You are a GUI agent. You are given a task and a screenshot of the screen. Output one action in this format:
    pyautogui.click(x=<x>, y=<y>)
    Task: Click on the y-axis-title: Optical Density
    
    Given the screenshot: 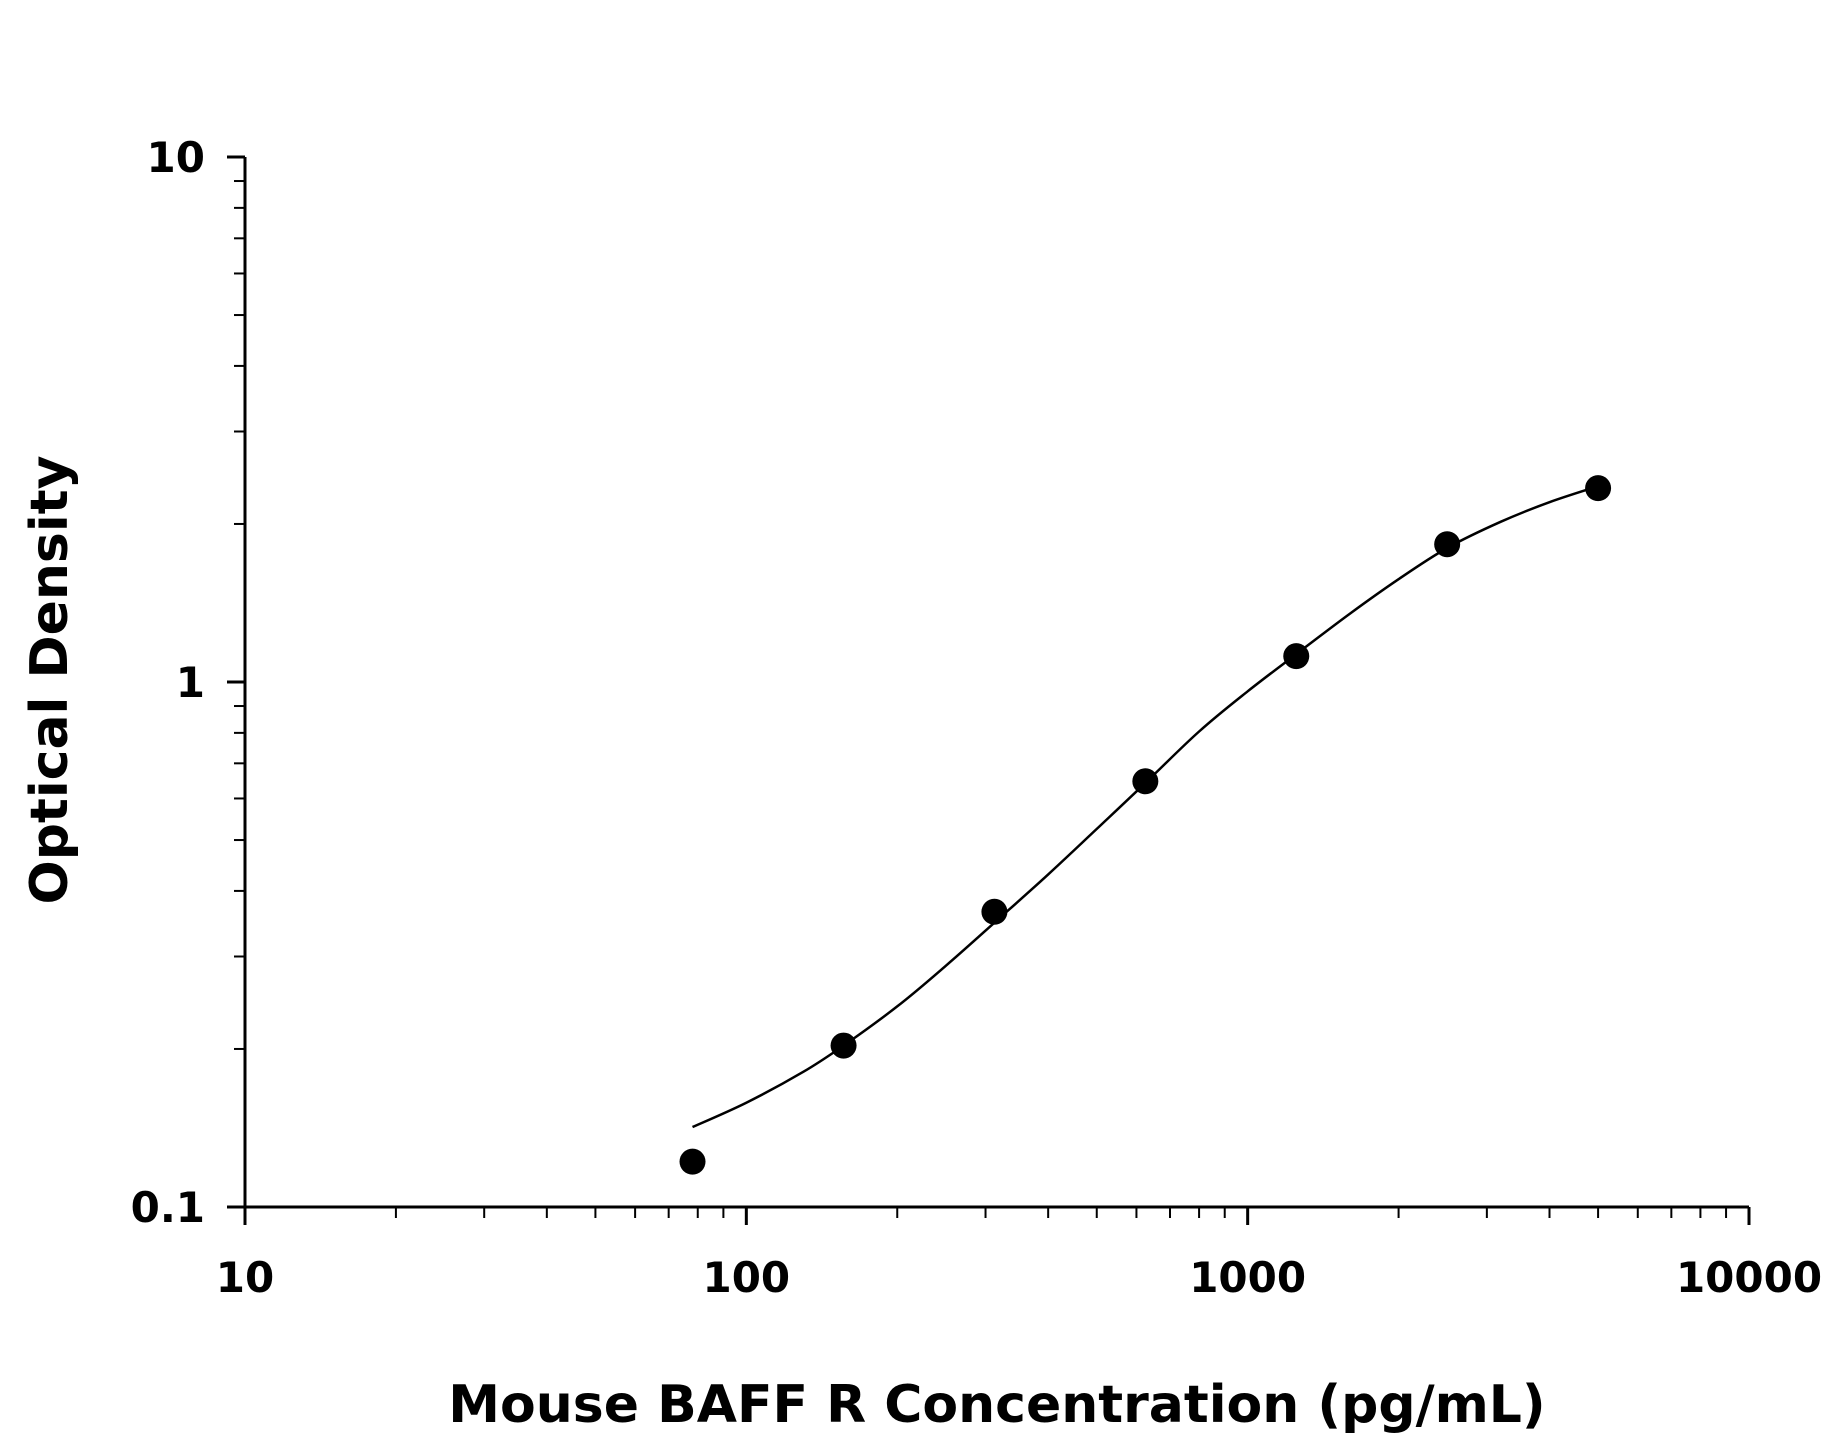 What is the action you would take?
    pyautogui.click(x=50, y=680)
    